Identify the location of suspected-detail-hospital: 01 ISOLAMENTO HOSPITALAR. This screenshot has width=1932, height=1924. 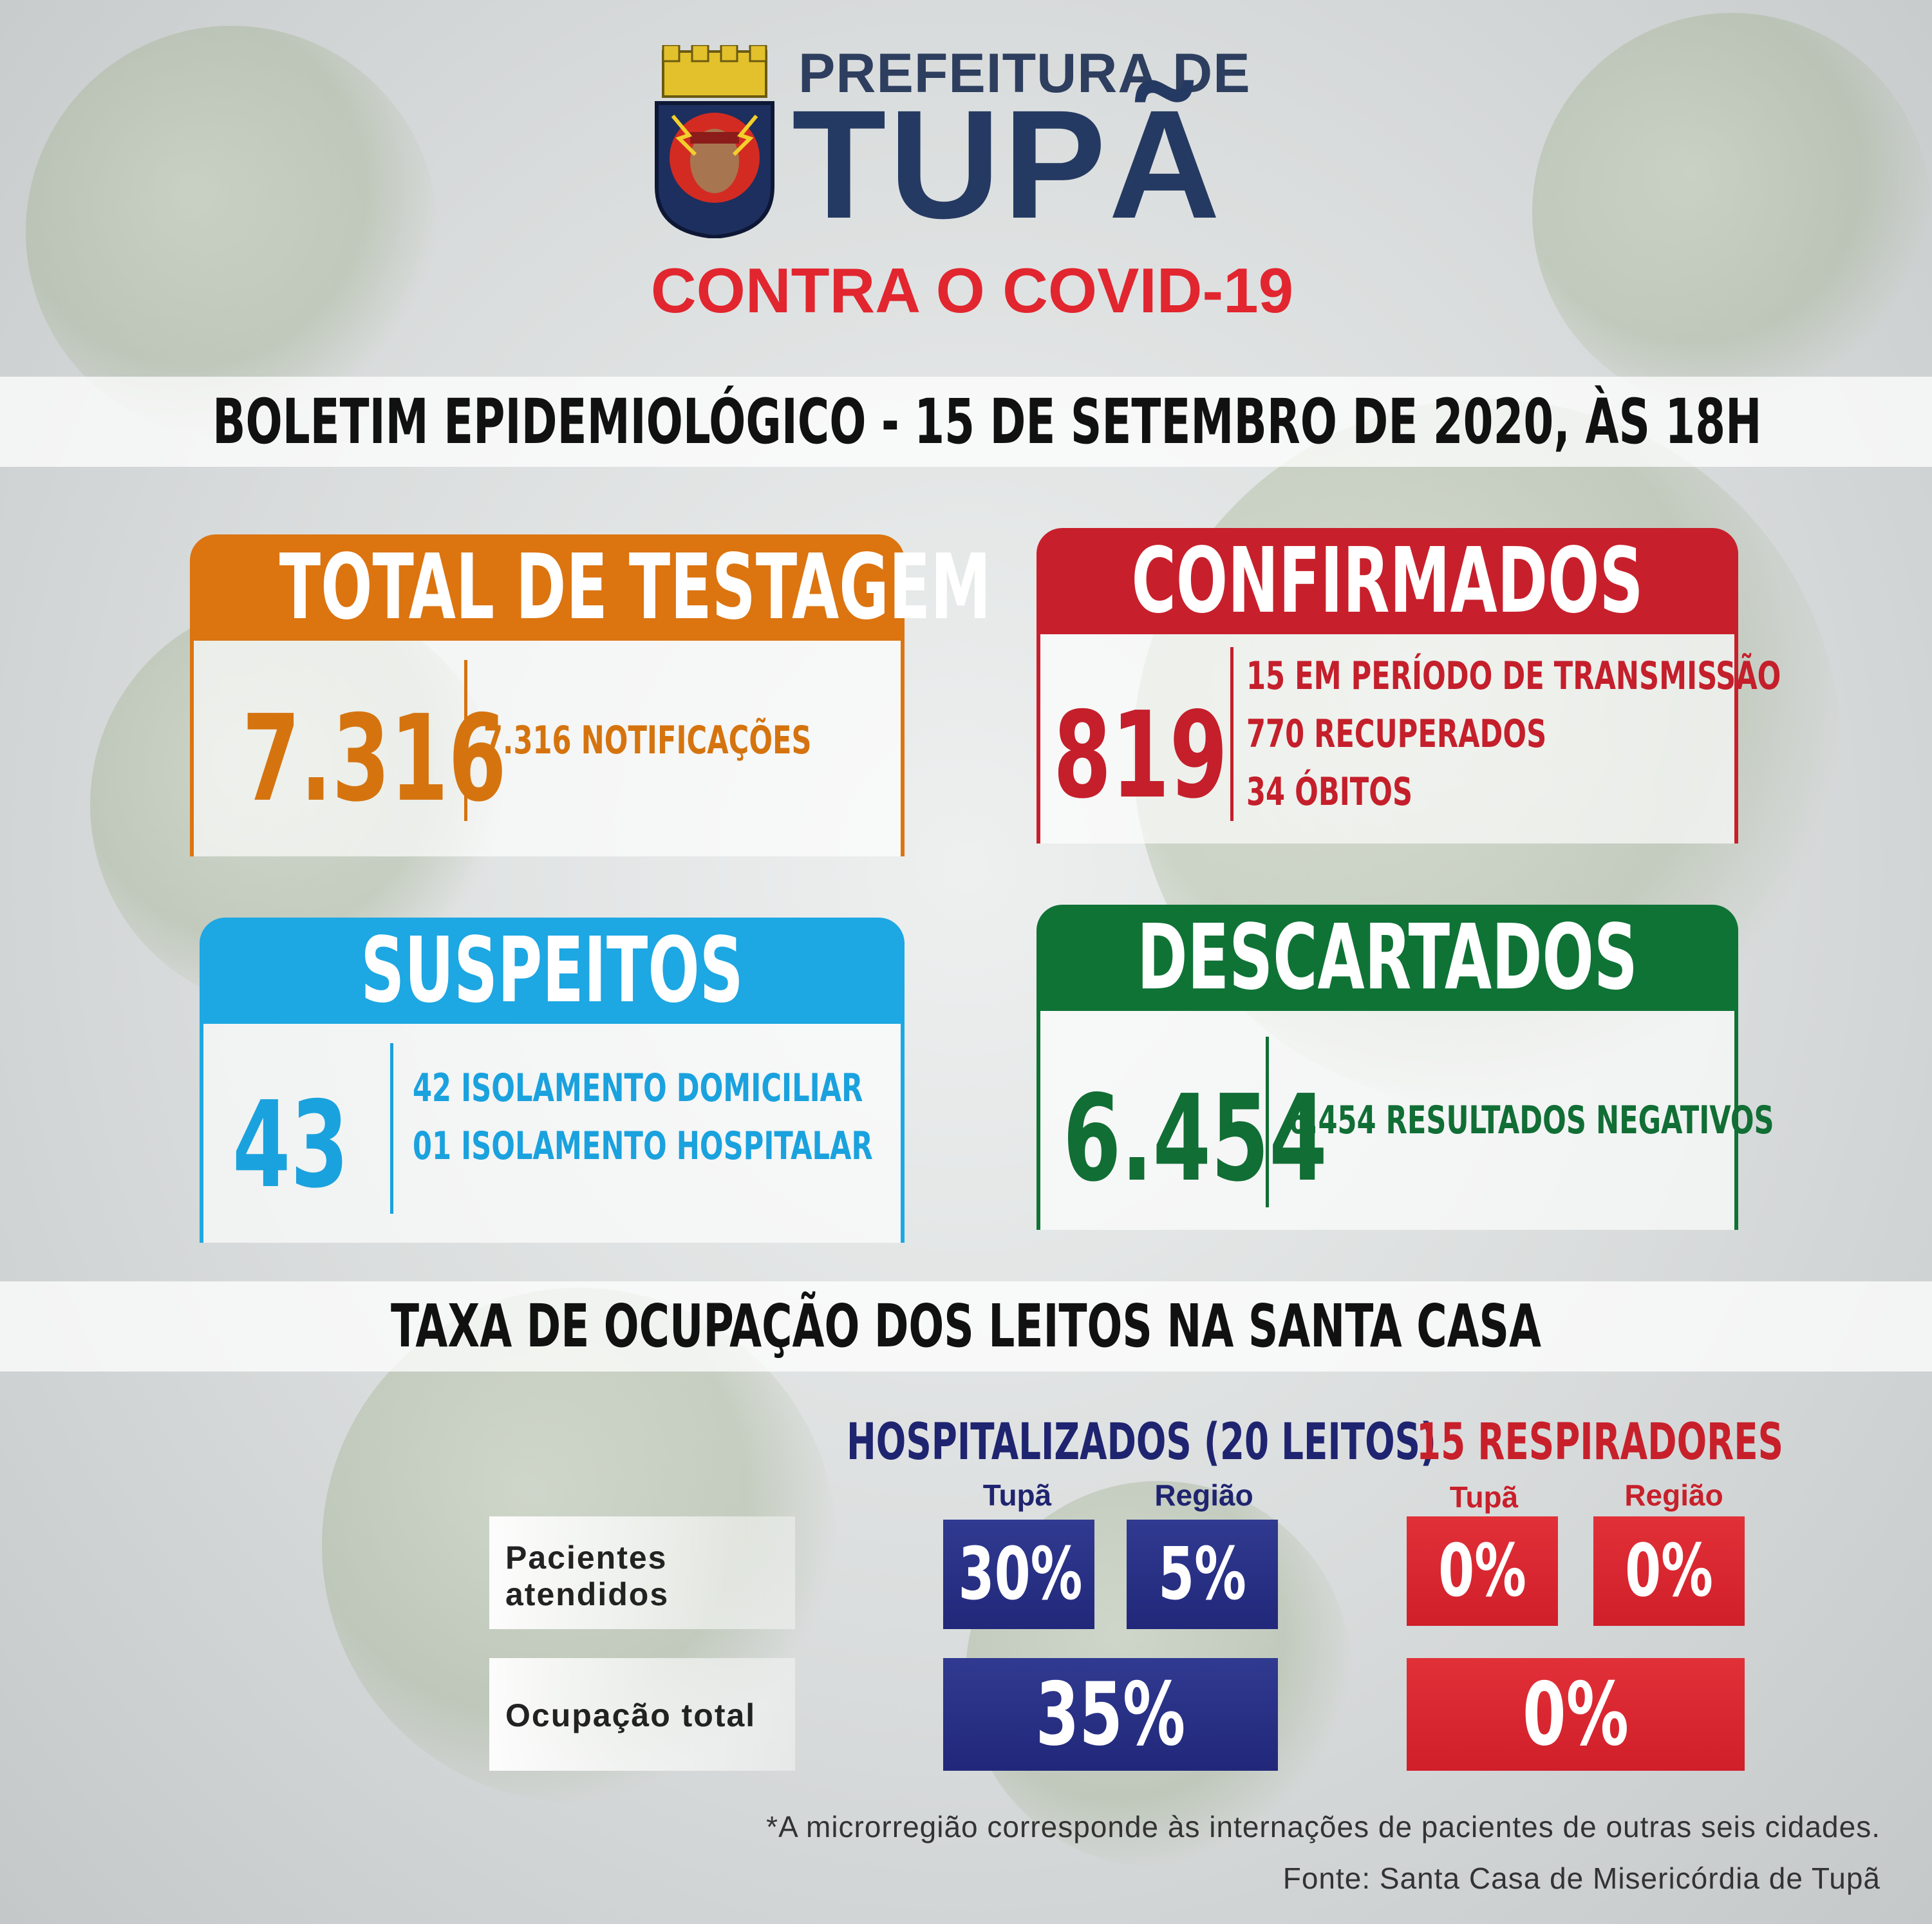
(643, 1146).